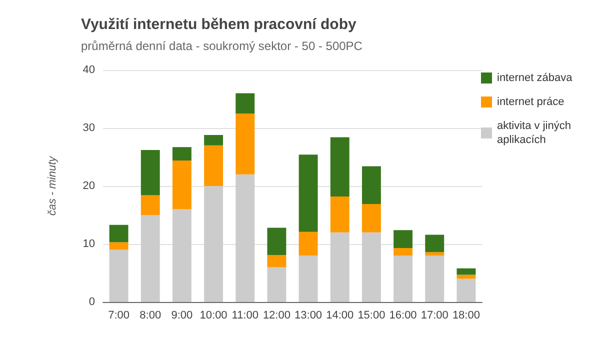 The height and width of the screenshot is (350, 600). What do you see at coordinates (535, 78) in the screenshot?
I see `legend-label: internet zábava` at bounding box center [535, 78].